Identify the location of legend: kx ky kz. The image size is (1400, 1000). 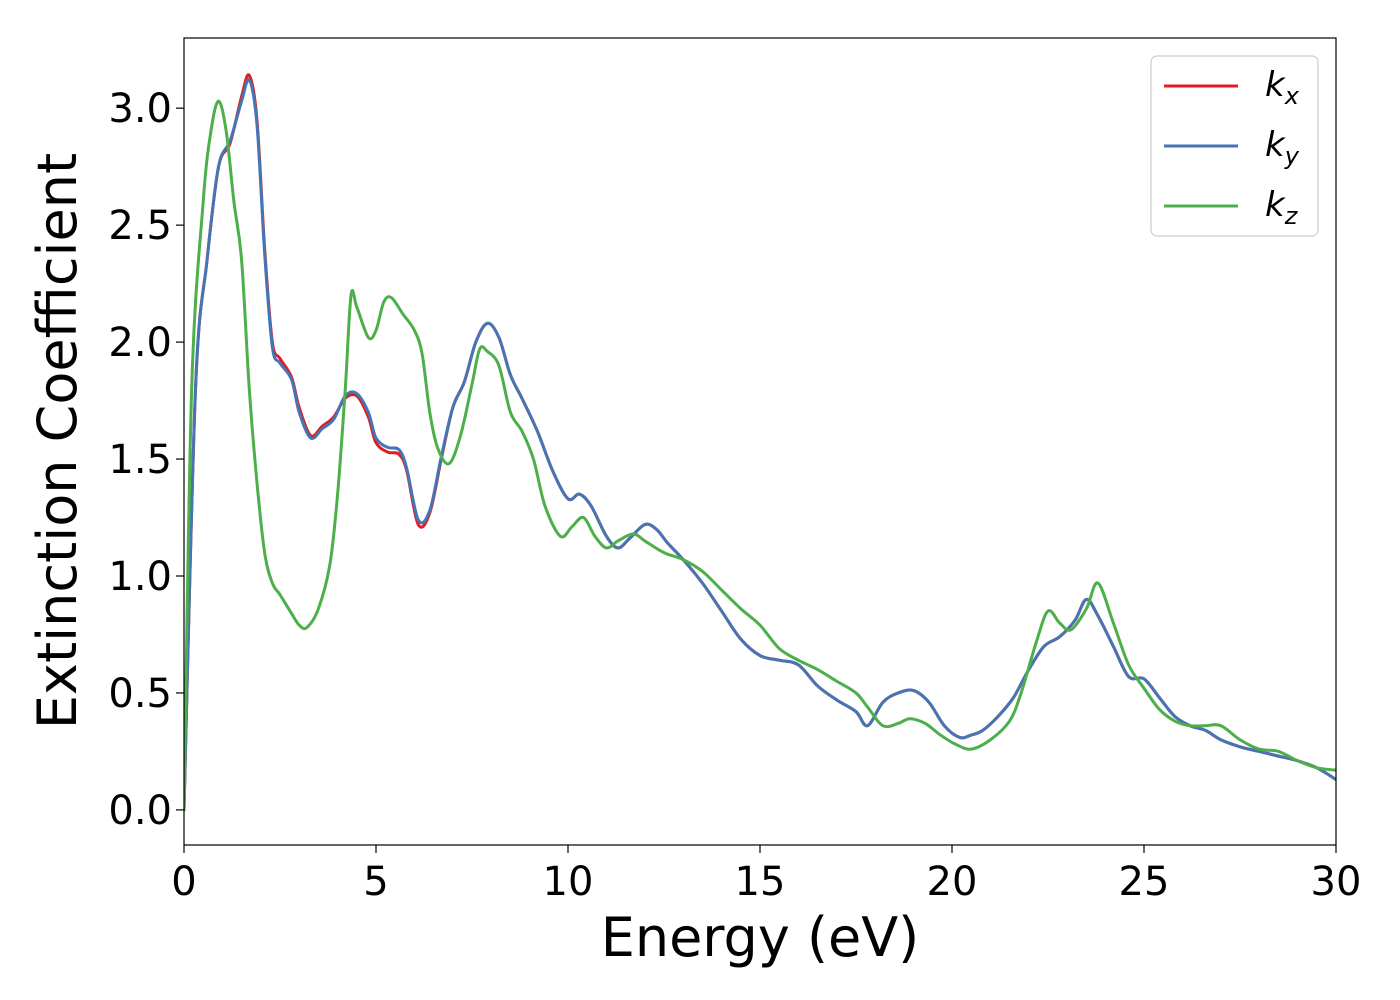
(1234, 146).